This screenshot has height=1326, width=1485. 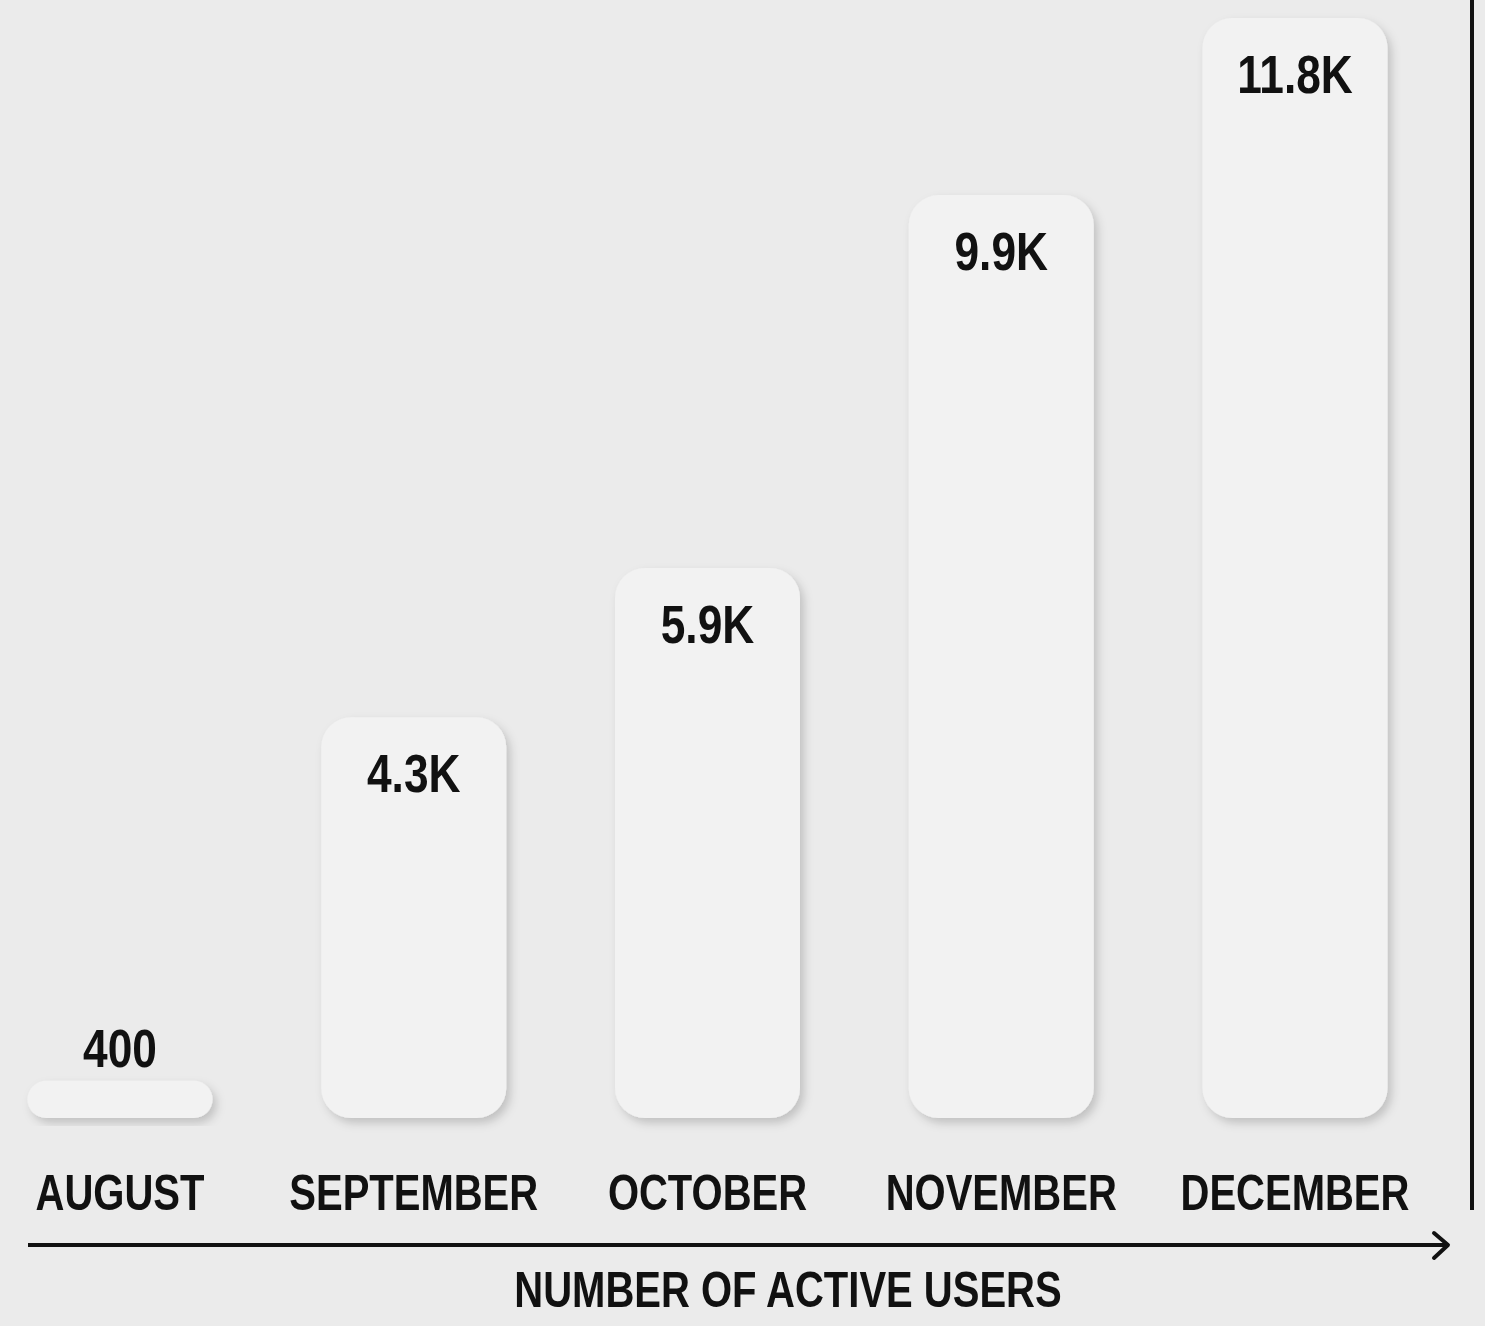 What do you see at coordinates (707, 1193) in the screenshot?
I see `x-tick-label: OCTOBER` at bounding box center [707, 1193].